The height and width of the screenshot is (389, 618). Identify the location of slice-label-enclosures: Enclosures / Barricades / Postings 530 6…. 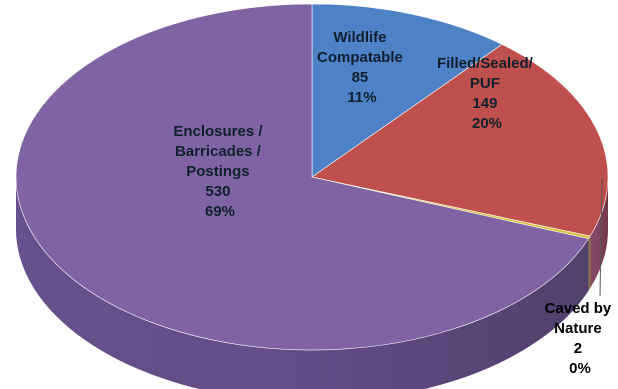
(219, 171).